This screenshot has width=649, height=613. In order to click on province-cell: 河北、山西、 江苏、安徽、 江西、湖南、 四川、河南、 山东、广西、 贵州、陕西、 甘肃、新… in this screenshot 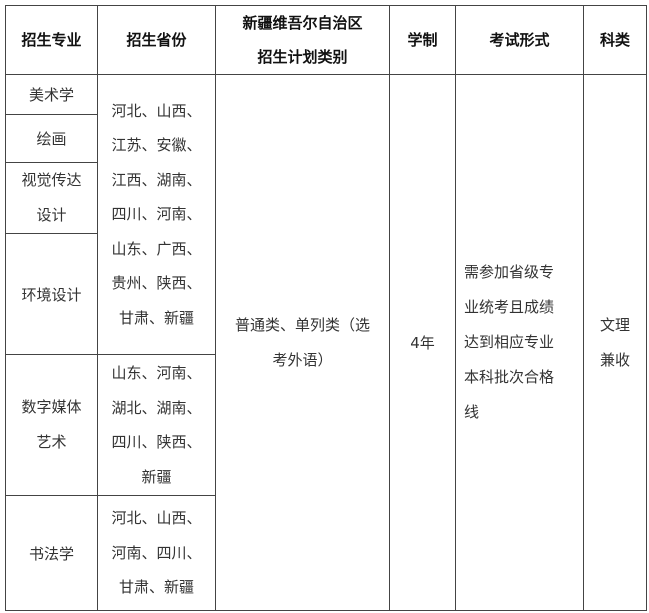, I will do `click(156, 214)`.